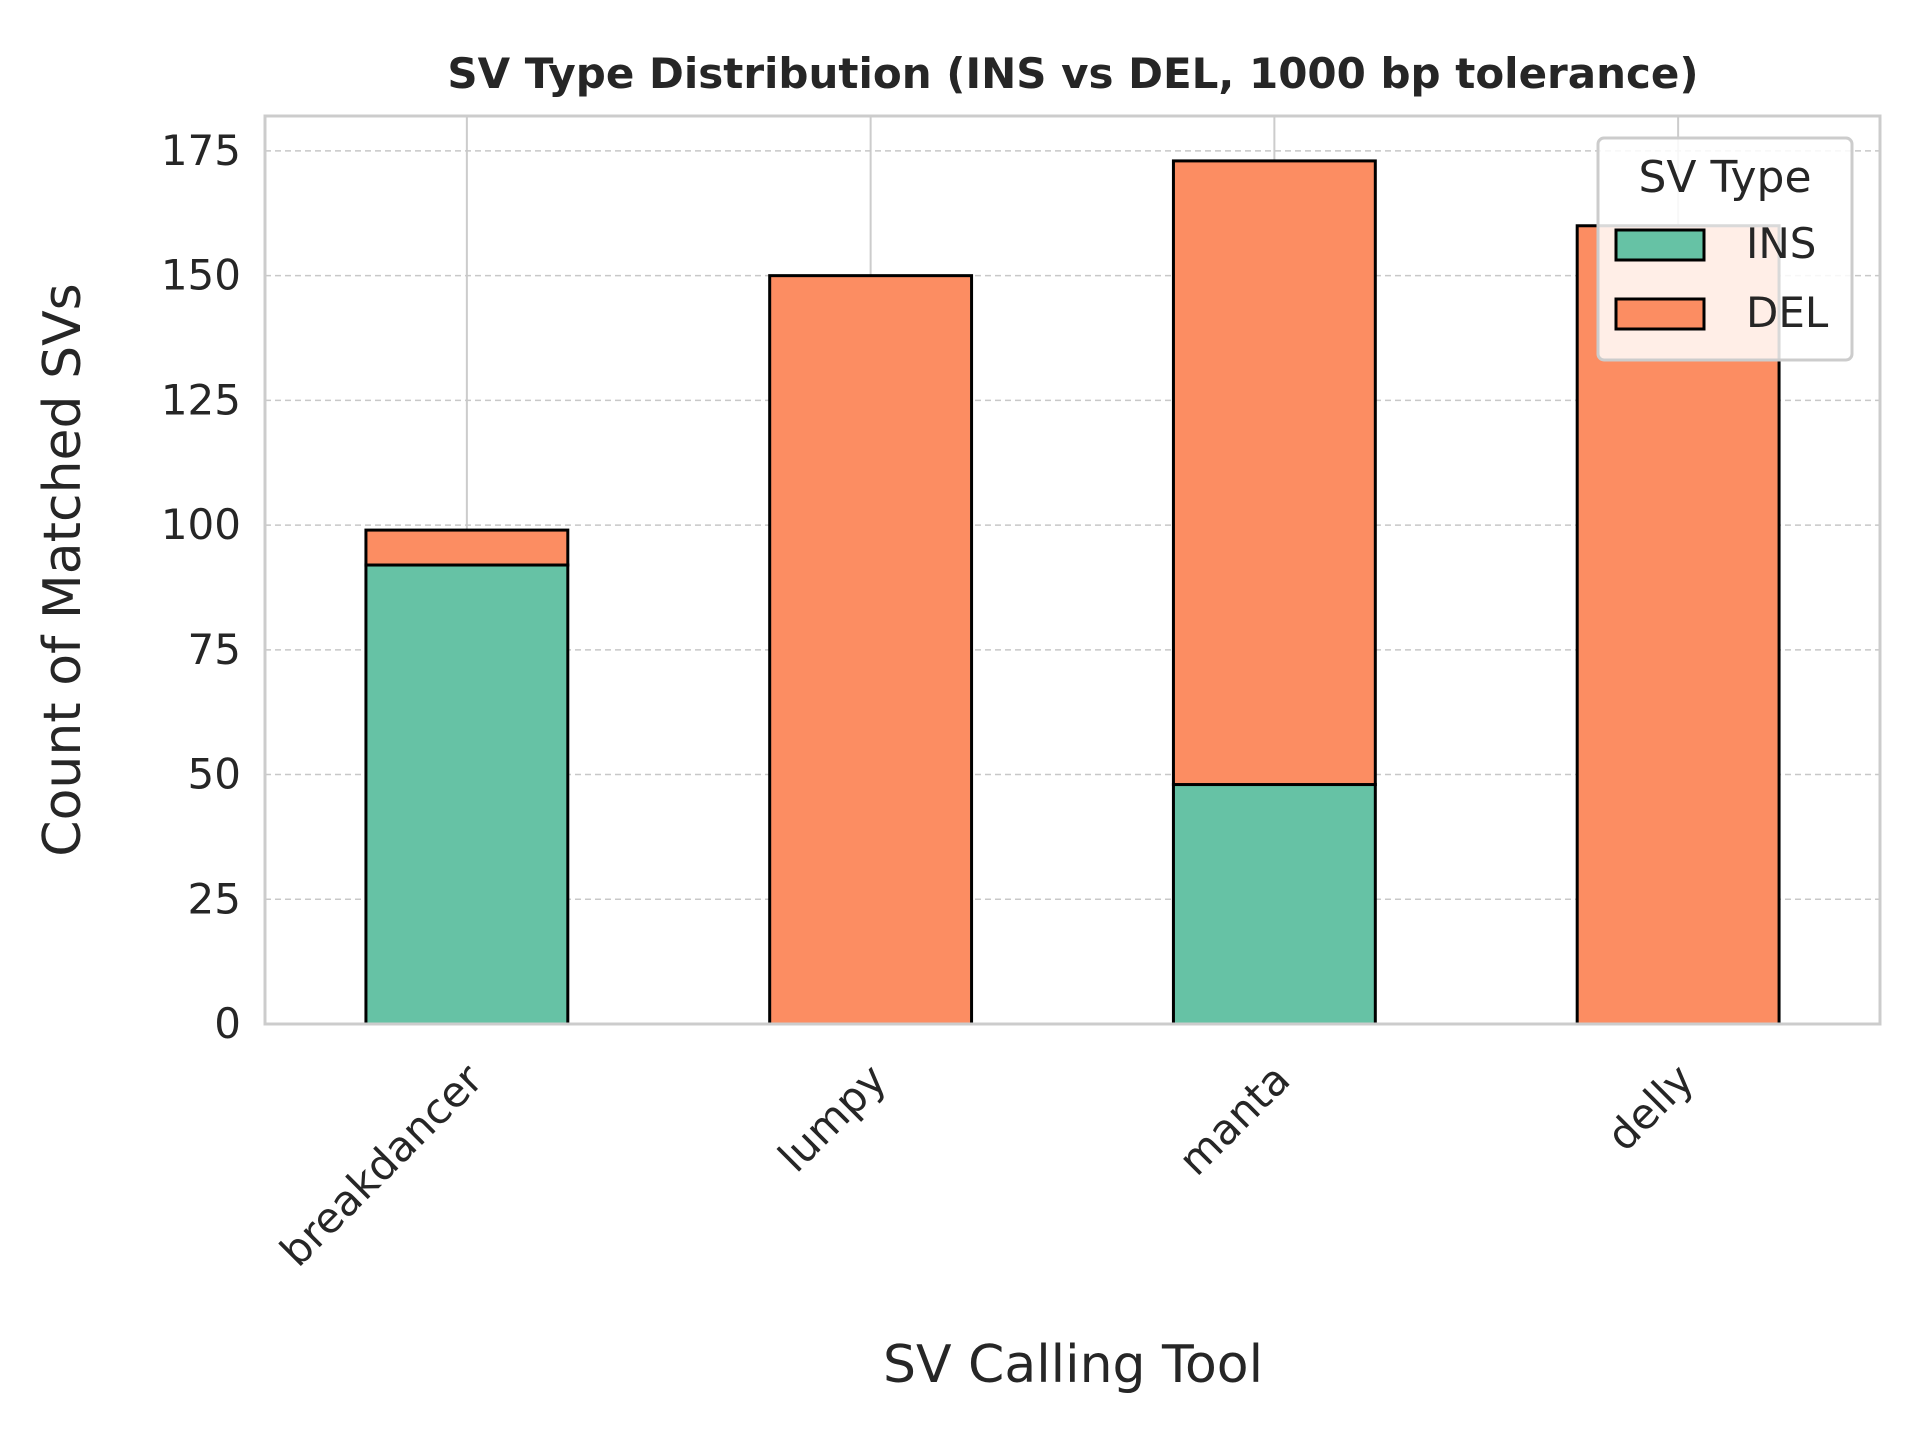 This screenshot has width=1920, height=1440. Describe the element at coordinates (467, 794) in the screenshot. I see `bar-ins-breakdancer` at that location.